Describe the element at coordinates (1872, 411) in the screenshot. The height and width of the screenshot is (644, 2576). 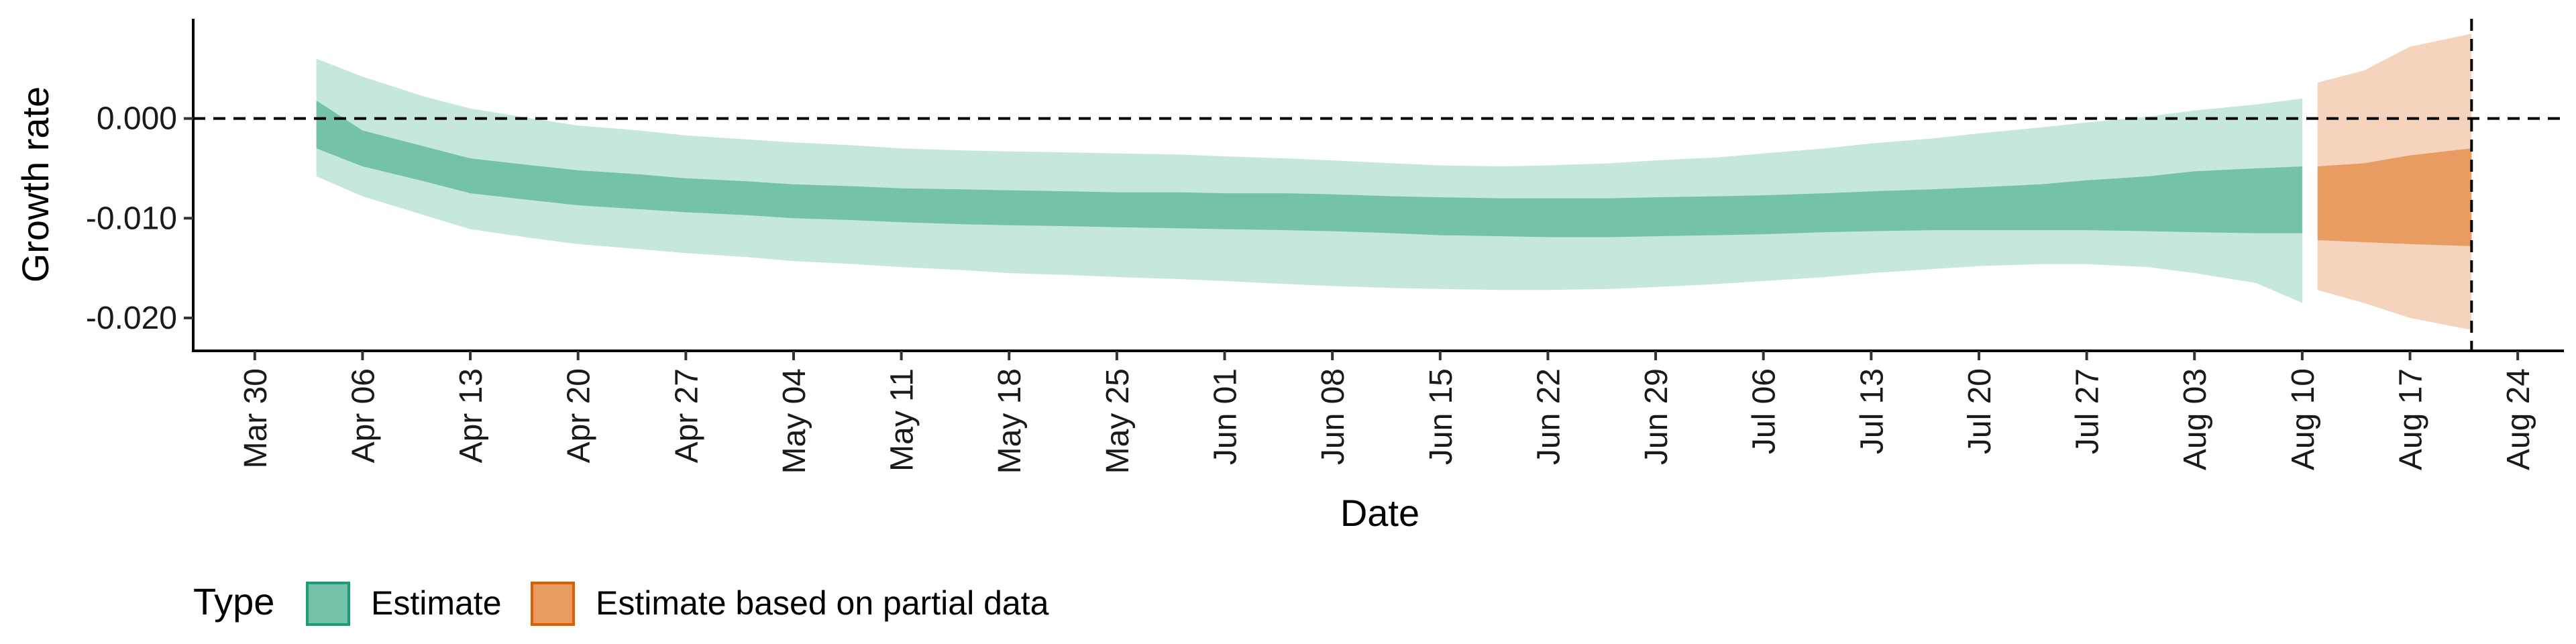
I see `x-tick-label: Jul 13` at that location.